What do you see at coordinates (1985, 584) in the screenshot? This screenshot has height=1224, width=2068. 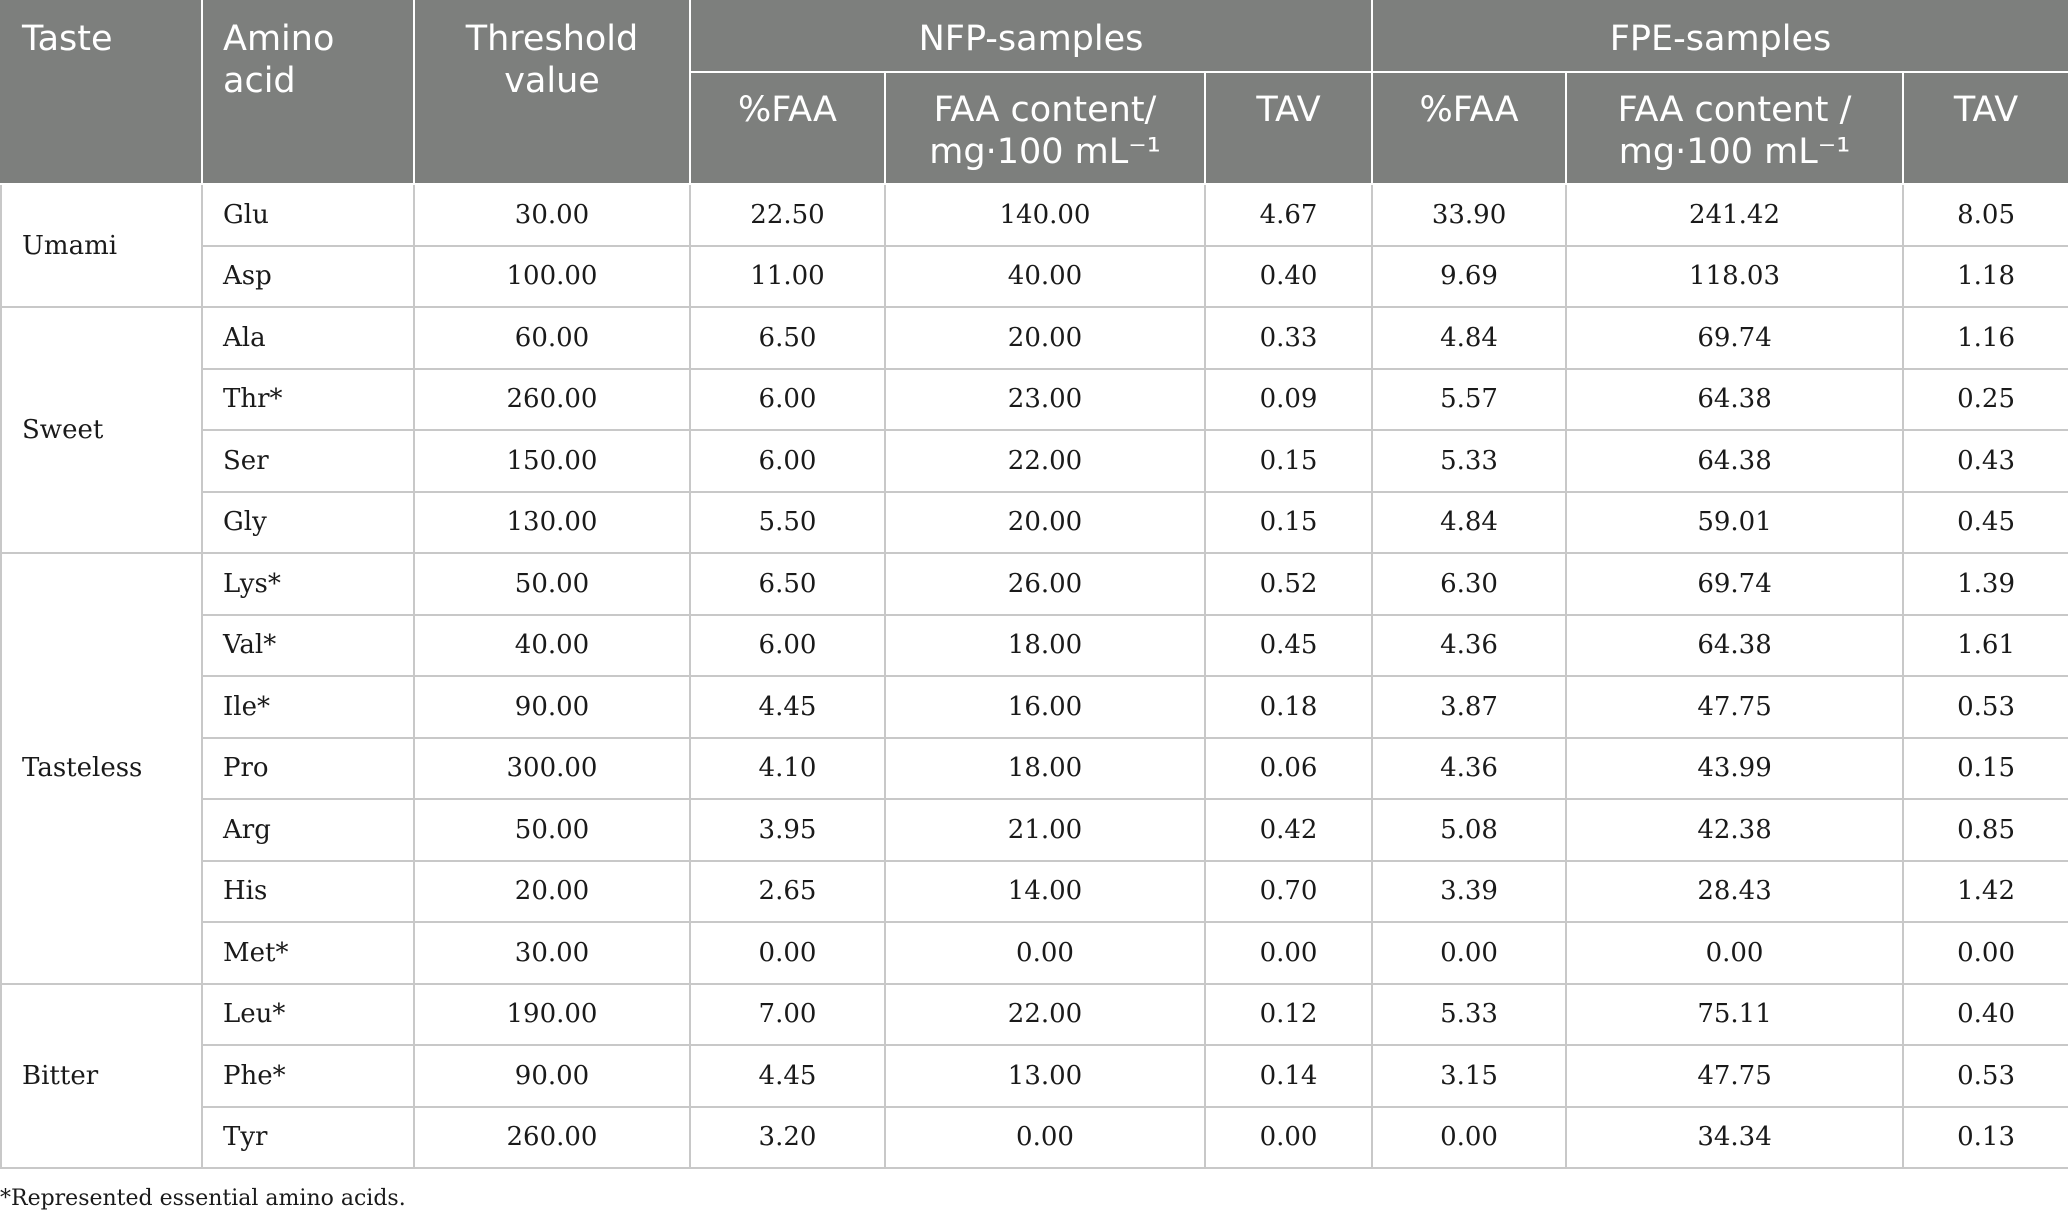 I see `fpe-tav-cell: 1.39` at bounding box center [1985, 584].